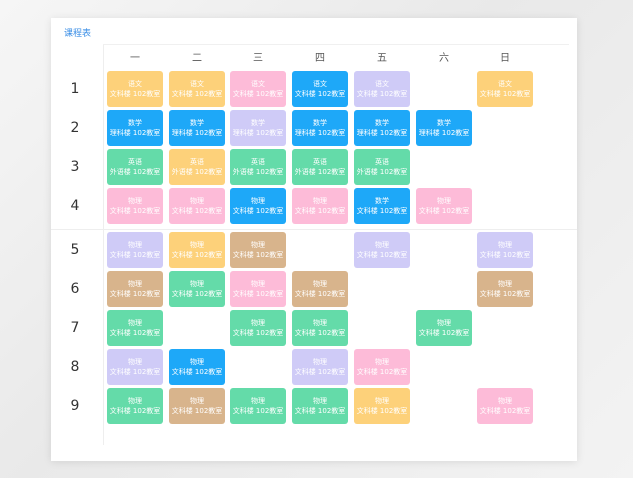 The width and height of the screenshot is (633, 478). Describe the element at coordinates (382, 206) in the screenshot. I see `course-block: 数学 文科楼 102教室` at that location.